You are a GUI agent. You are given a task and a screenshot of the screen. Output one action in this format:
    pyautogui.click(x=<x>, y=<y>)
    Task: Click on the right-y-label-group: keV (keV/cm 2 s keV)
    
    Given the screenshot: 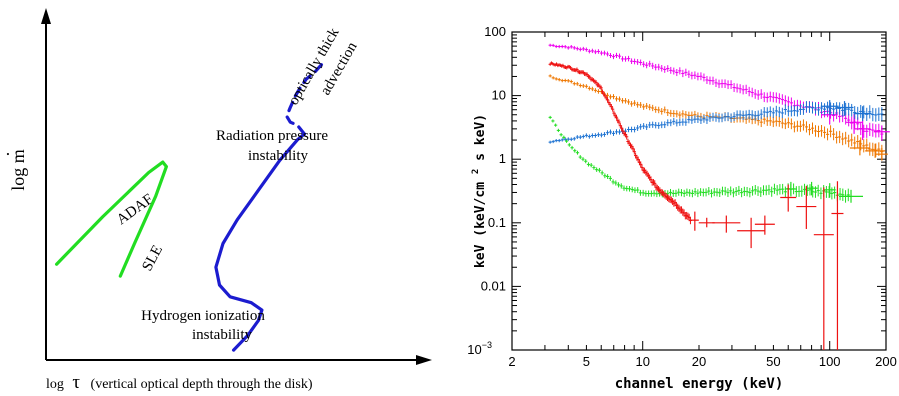 What is the action you would take?
    pyautogui.click(x=477, y=191)
    